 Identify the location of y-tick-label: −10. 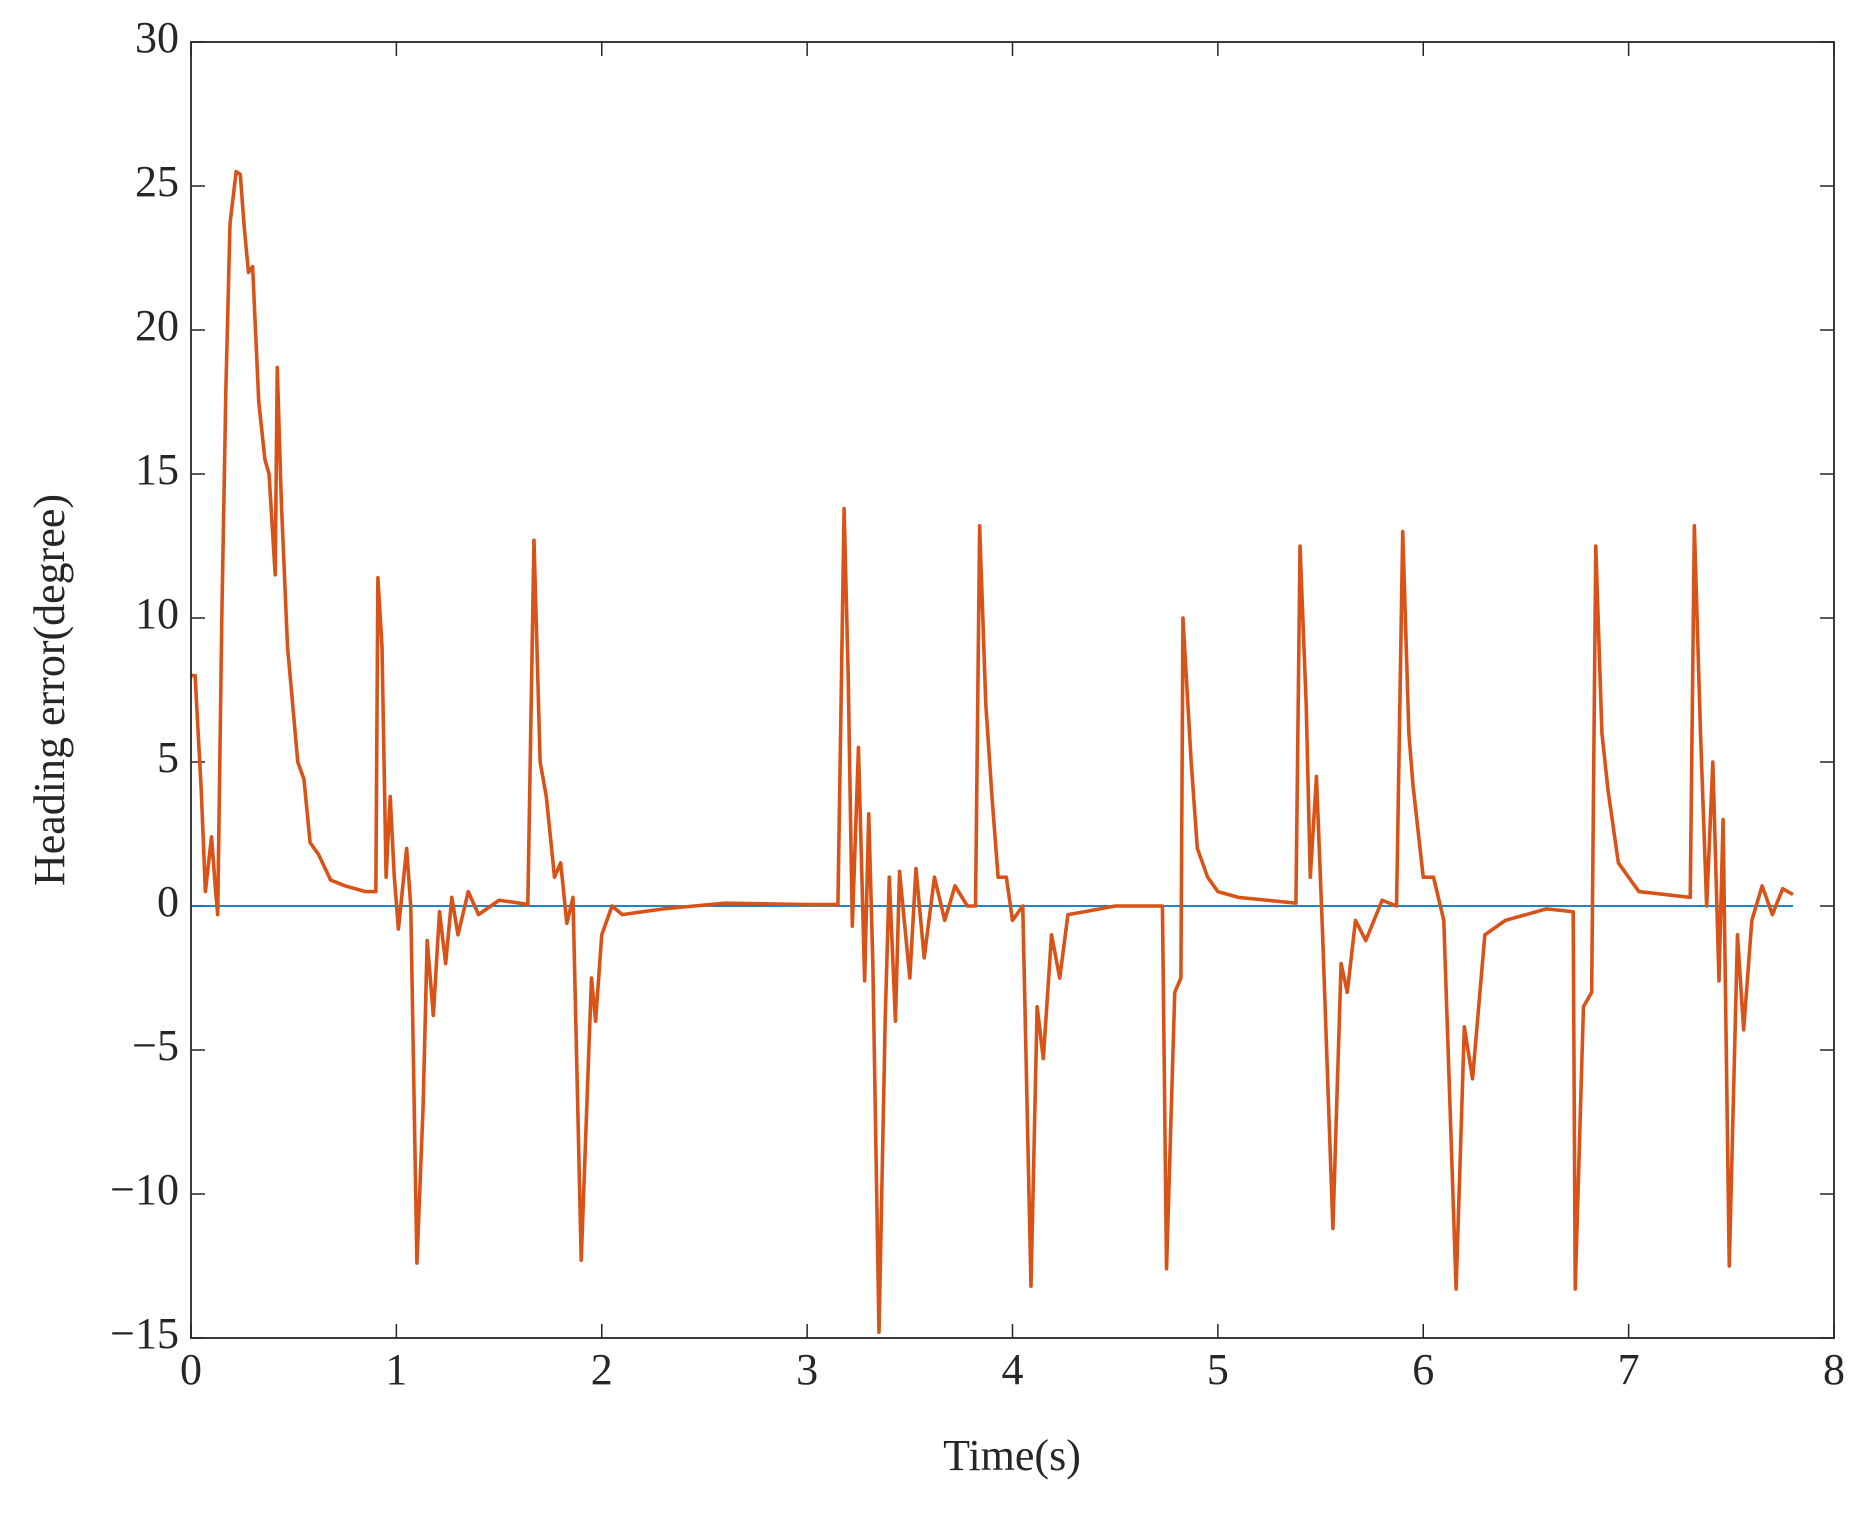
(144, 1189).